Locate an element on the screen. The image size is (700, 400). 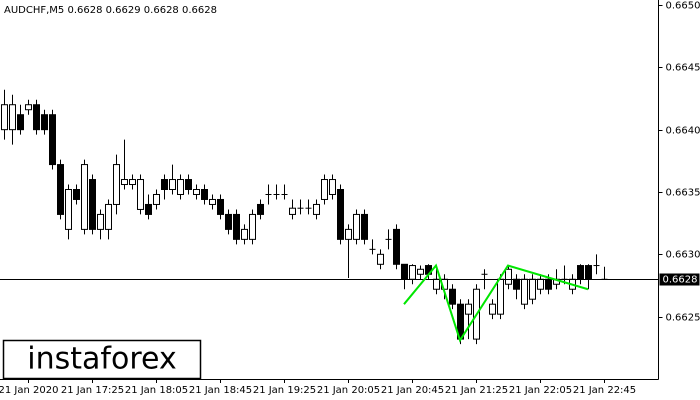
last-price-box is located at coordinates (679, 279).